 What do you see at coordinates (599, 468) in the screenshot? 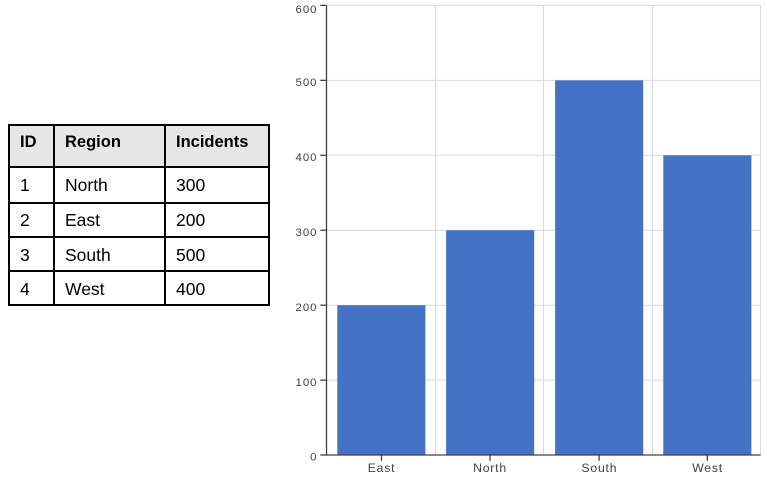
I see `svg-text: South` at bounding box center [599, 468].